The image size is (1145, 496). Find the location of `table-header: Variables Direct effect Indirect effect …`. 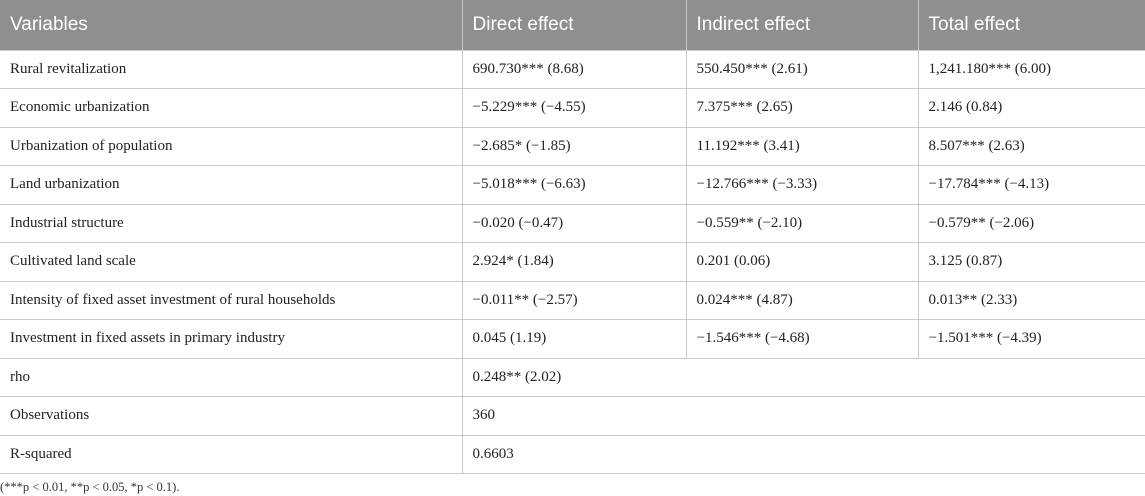

table-header: Variables Direct effect Indirect effect … is located at coordinates (572, 25).